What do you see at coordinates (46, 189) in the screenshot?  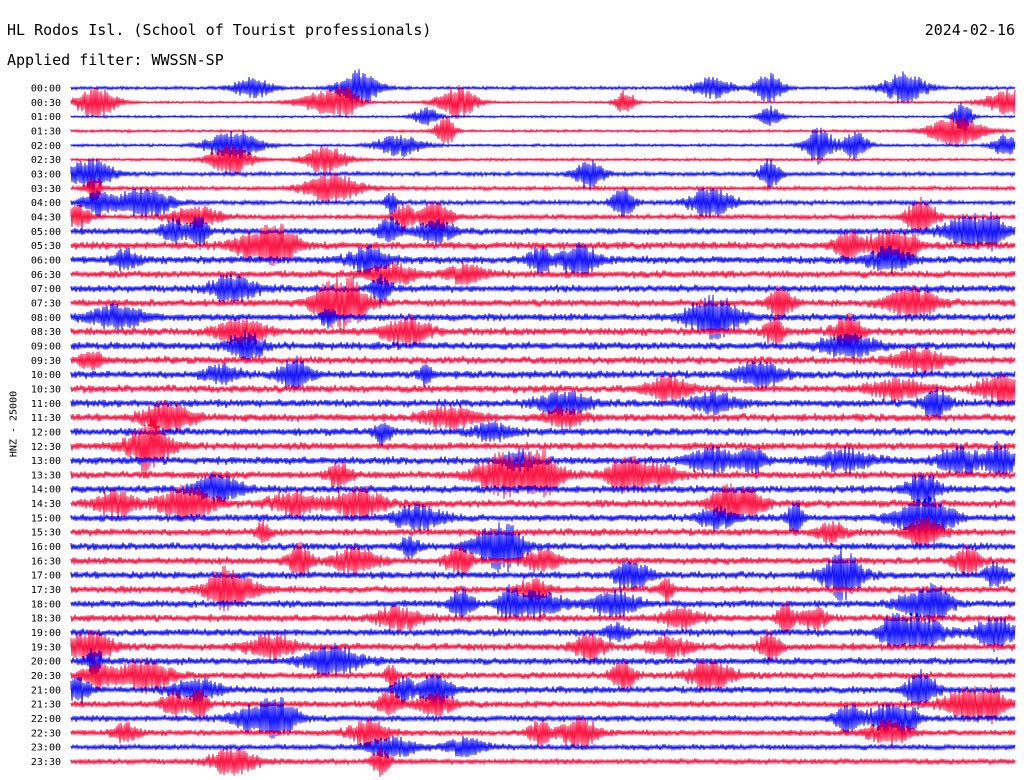 I see `time-label: 03:30` at bounding box center [46, 189].